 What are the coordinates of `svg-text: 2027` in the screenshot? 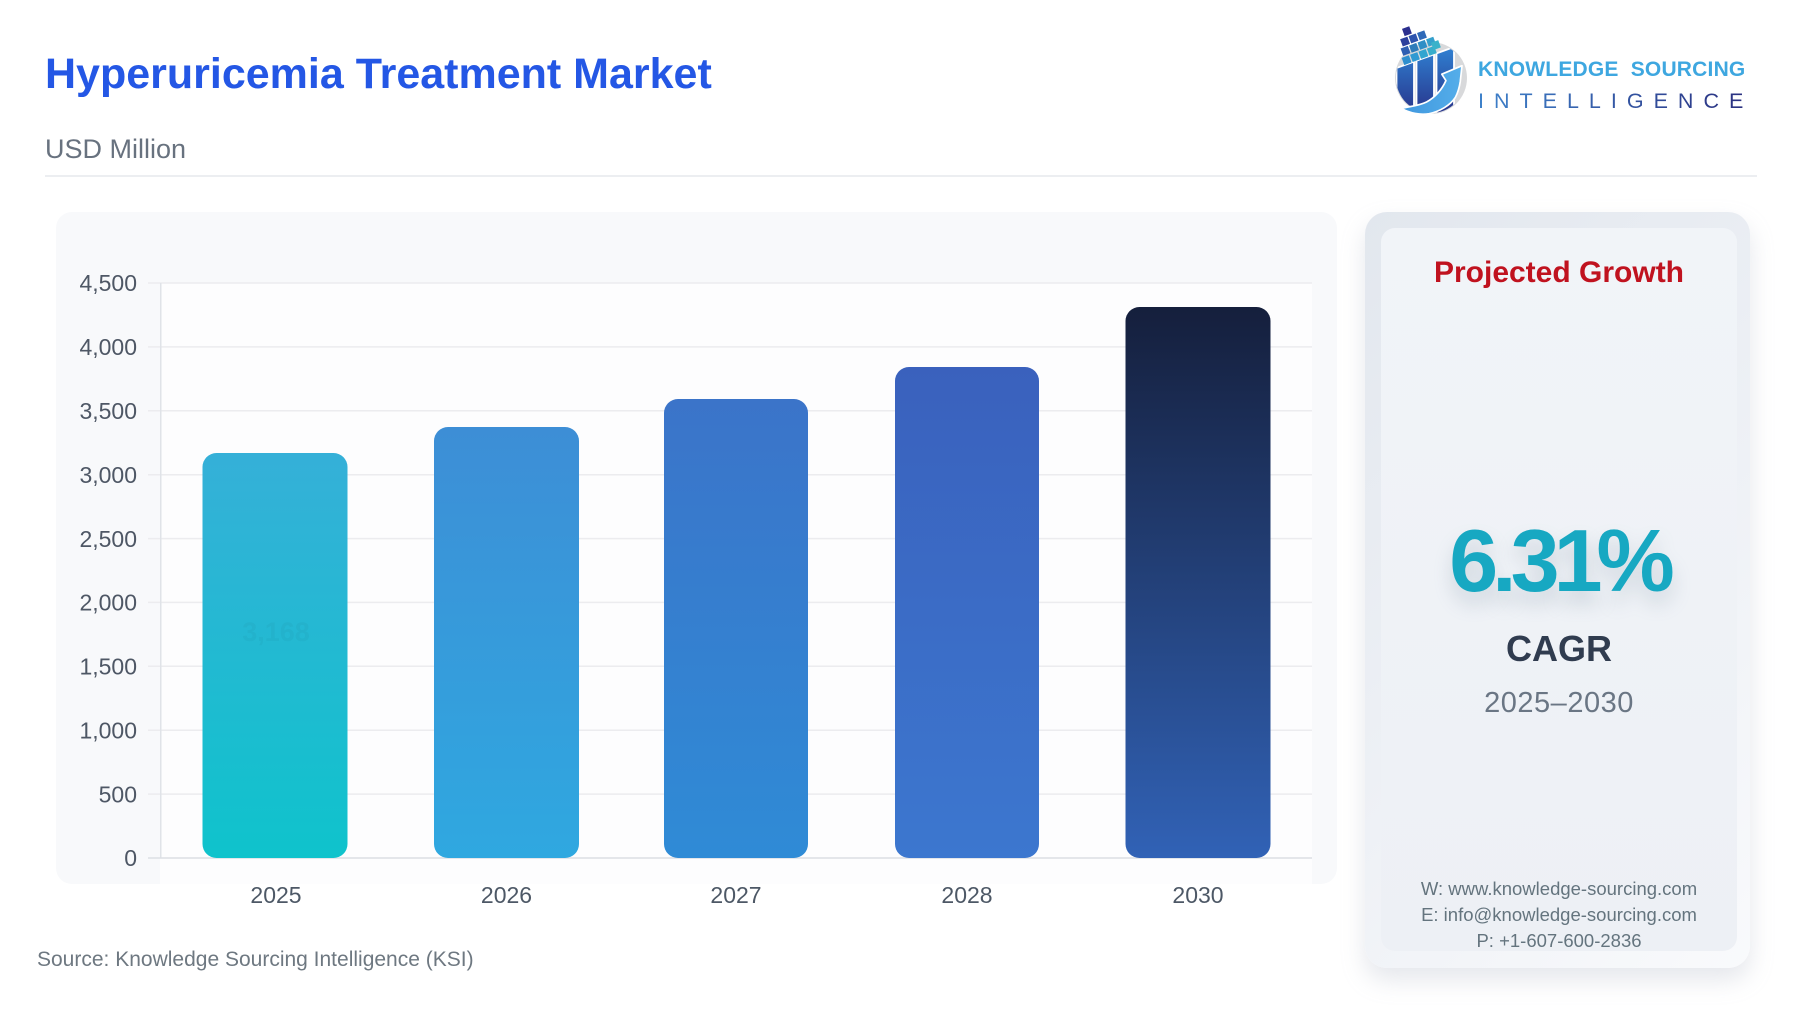 It's located at (735, 895).